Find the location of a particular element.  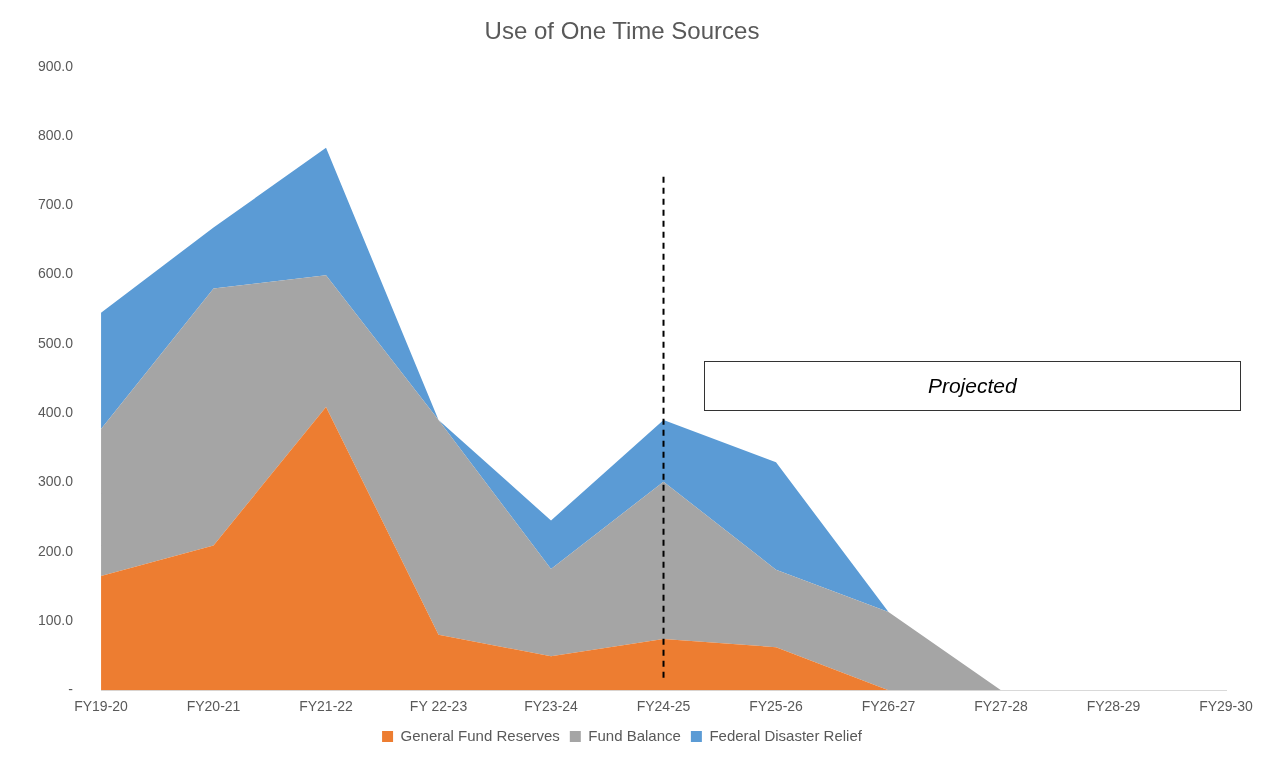

x-tick-label: FY27-28 is located at coordinates (1001, 706).